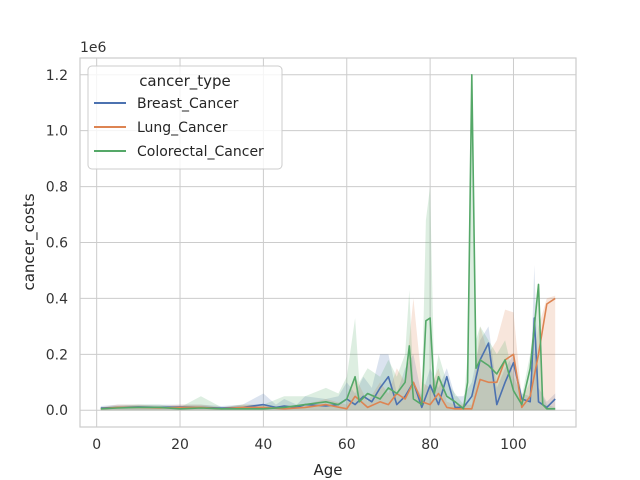 This screenshot has width=640, height=480. What do you see at coordinates (513, 445) in the screenshot?
I see `x-tick-label: 100` at bounding box center [513, 445].